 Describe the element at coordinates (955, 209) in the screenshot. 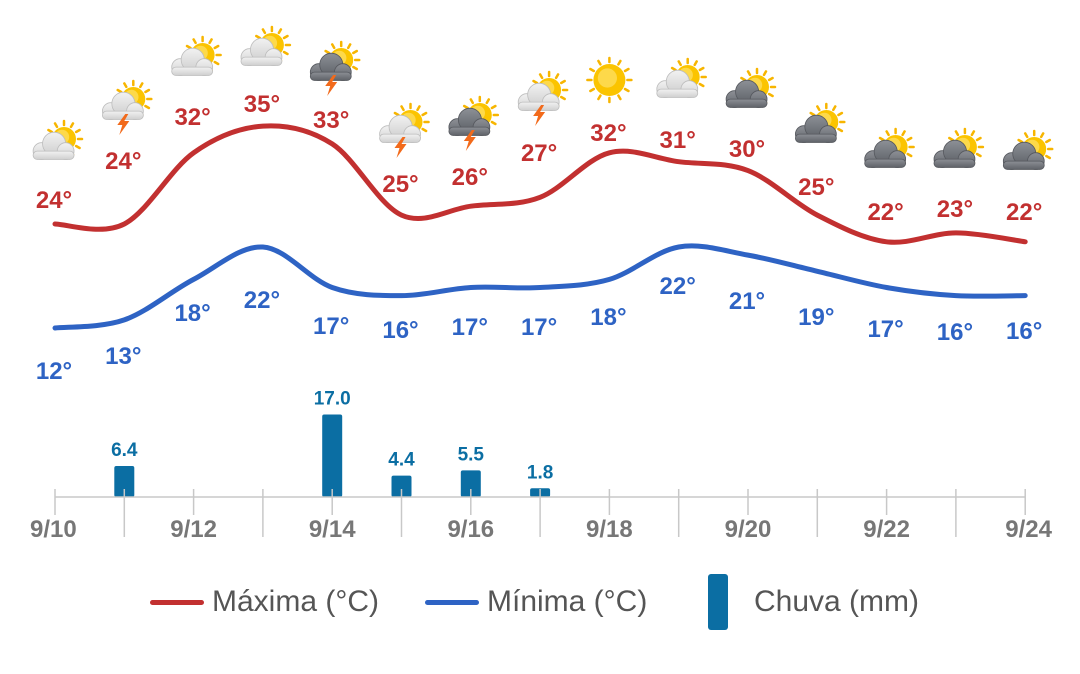

I see `max-temp-label: 23°` at that location.